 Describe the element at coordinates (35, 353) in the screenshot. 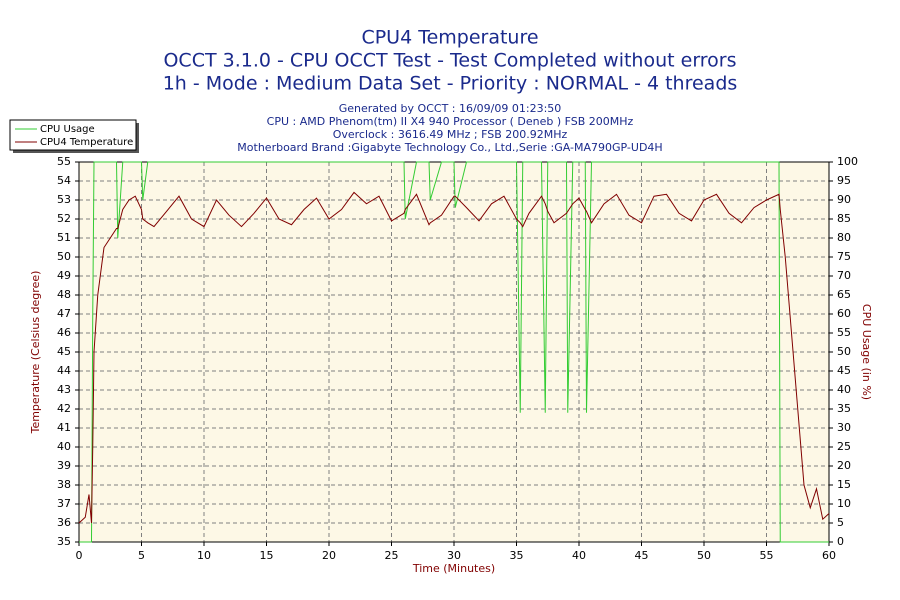

I see `y-axis-label: Temperature (Celsius degree)` at that location.